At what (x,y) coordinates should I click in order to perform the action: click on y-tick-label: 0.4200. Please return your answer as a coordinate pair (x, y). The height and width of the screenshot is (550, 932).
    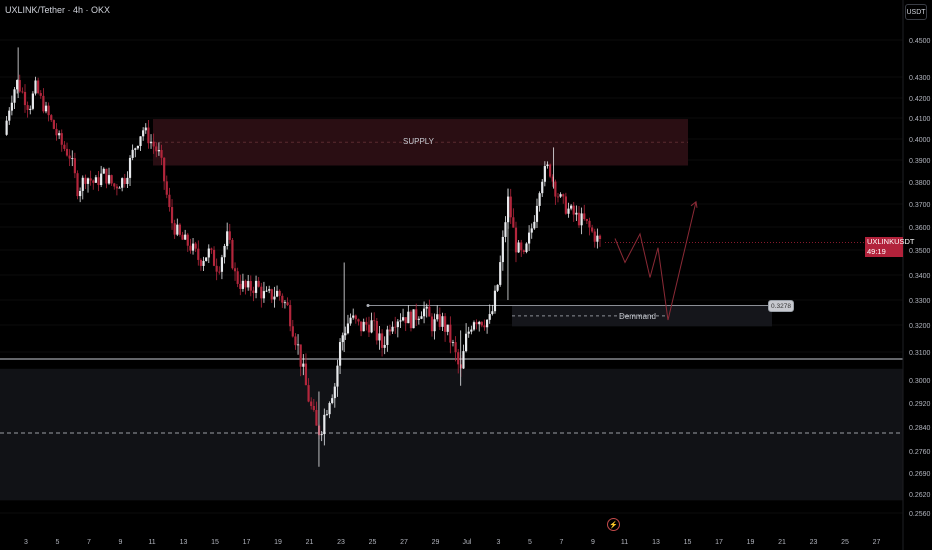
    Looking at the image, I should click on (920, 99).